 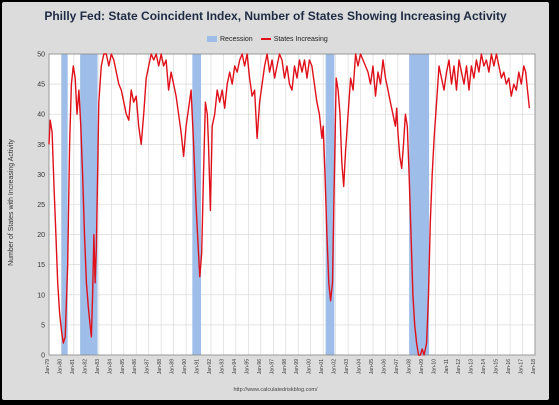 What do you see at coordinates (472, 367) in the screenshot?
I see `x-tick-label: Jan-13` at bounding box center [472, 367].